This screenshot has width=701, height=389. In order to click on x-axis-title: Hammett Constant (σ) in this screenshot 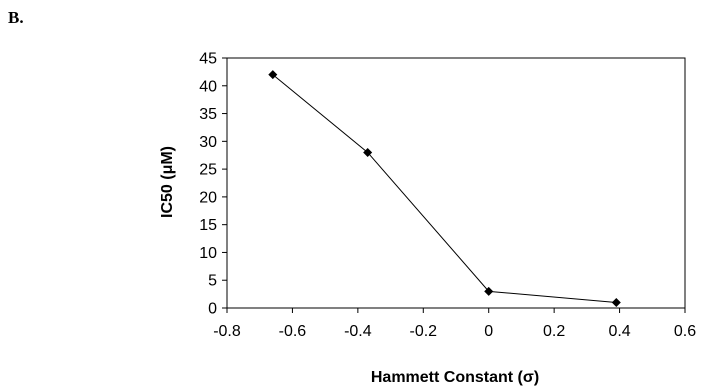, I will do `click(455, 377)`.